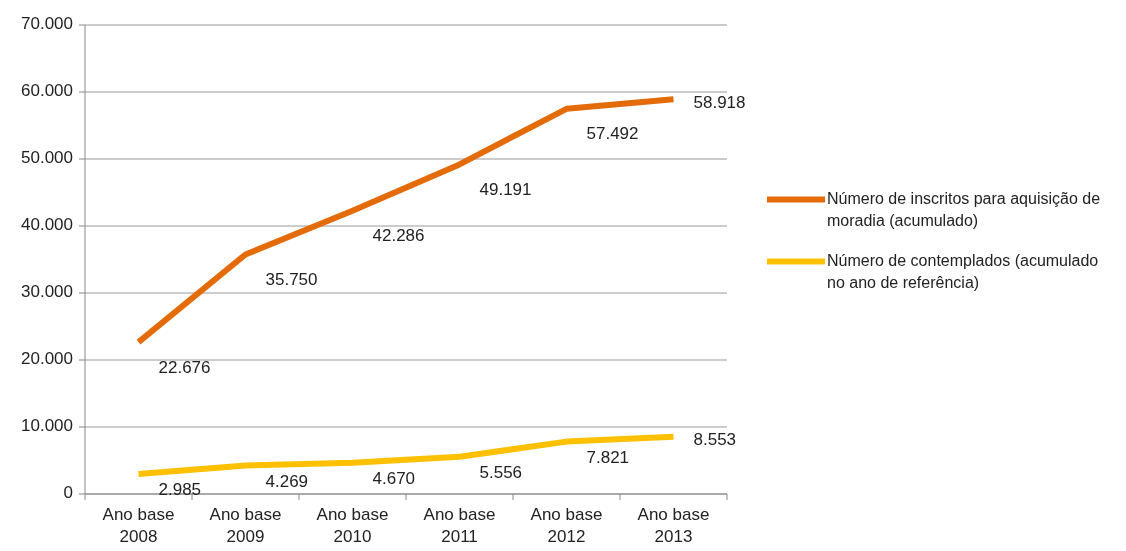  What do you see at coordinates (394, 479) in the screenshot?
I see `data-label: 4.670` at bounding box center [394, 479].